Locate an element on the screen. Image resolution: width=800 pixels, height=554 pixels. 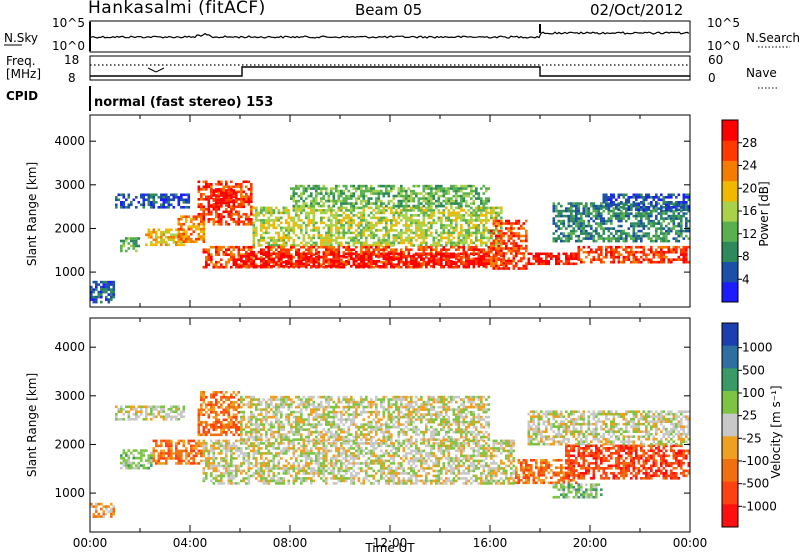
power-colorbar-label: Power [dB] is located at coordinates (764, 213).